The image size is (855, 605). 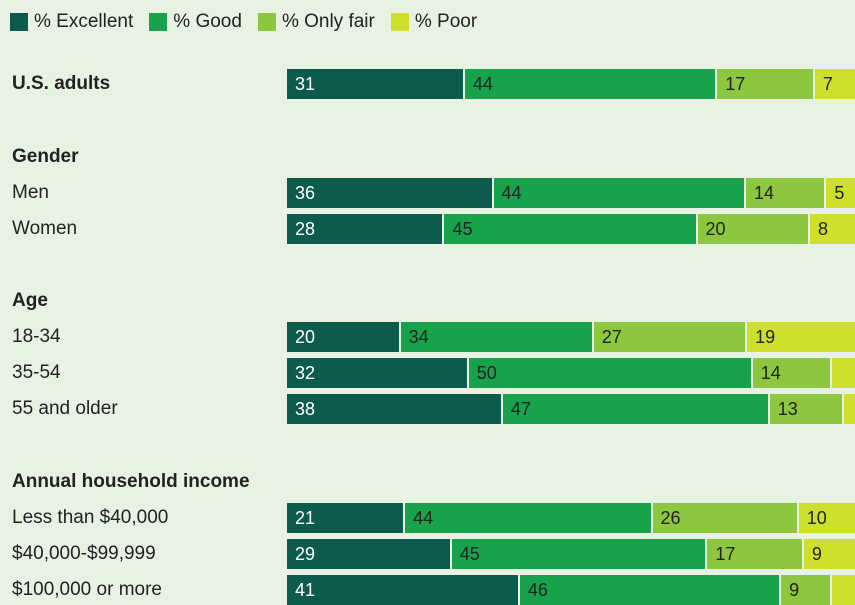 What do you see at coordinates (399, 22) in the screenshot?
I see `legend-swatch-poor` at bounding box center [399, 22].